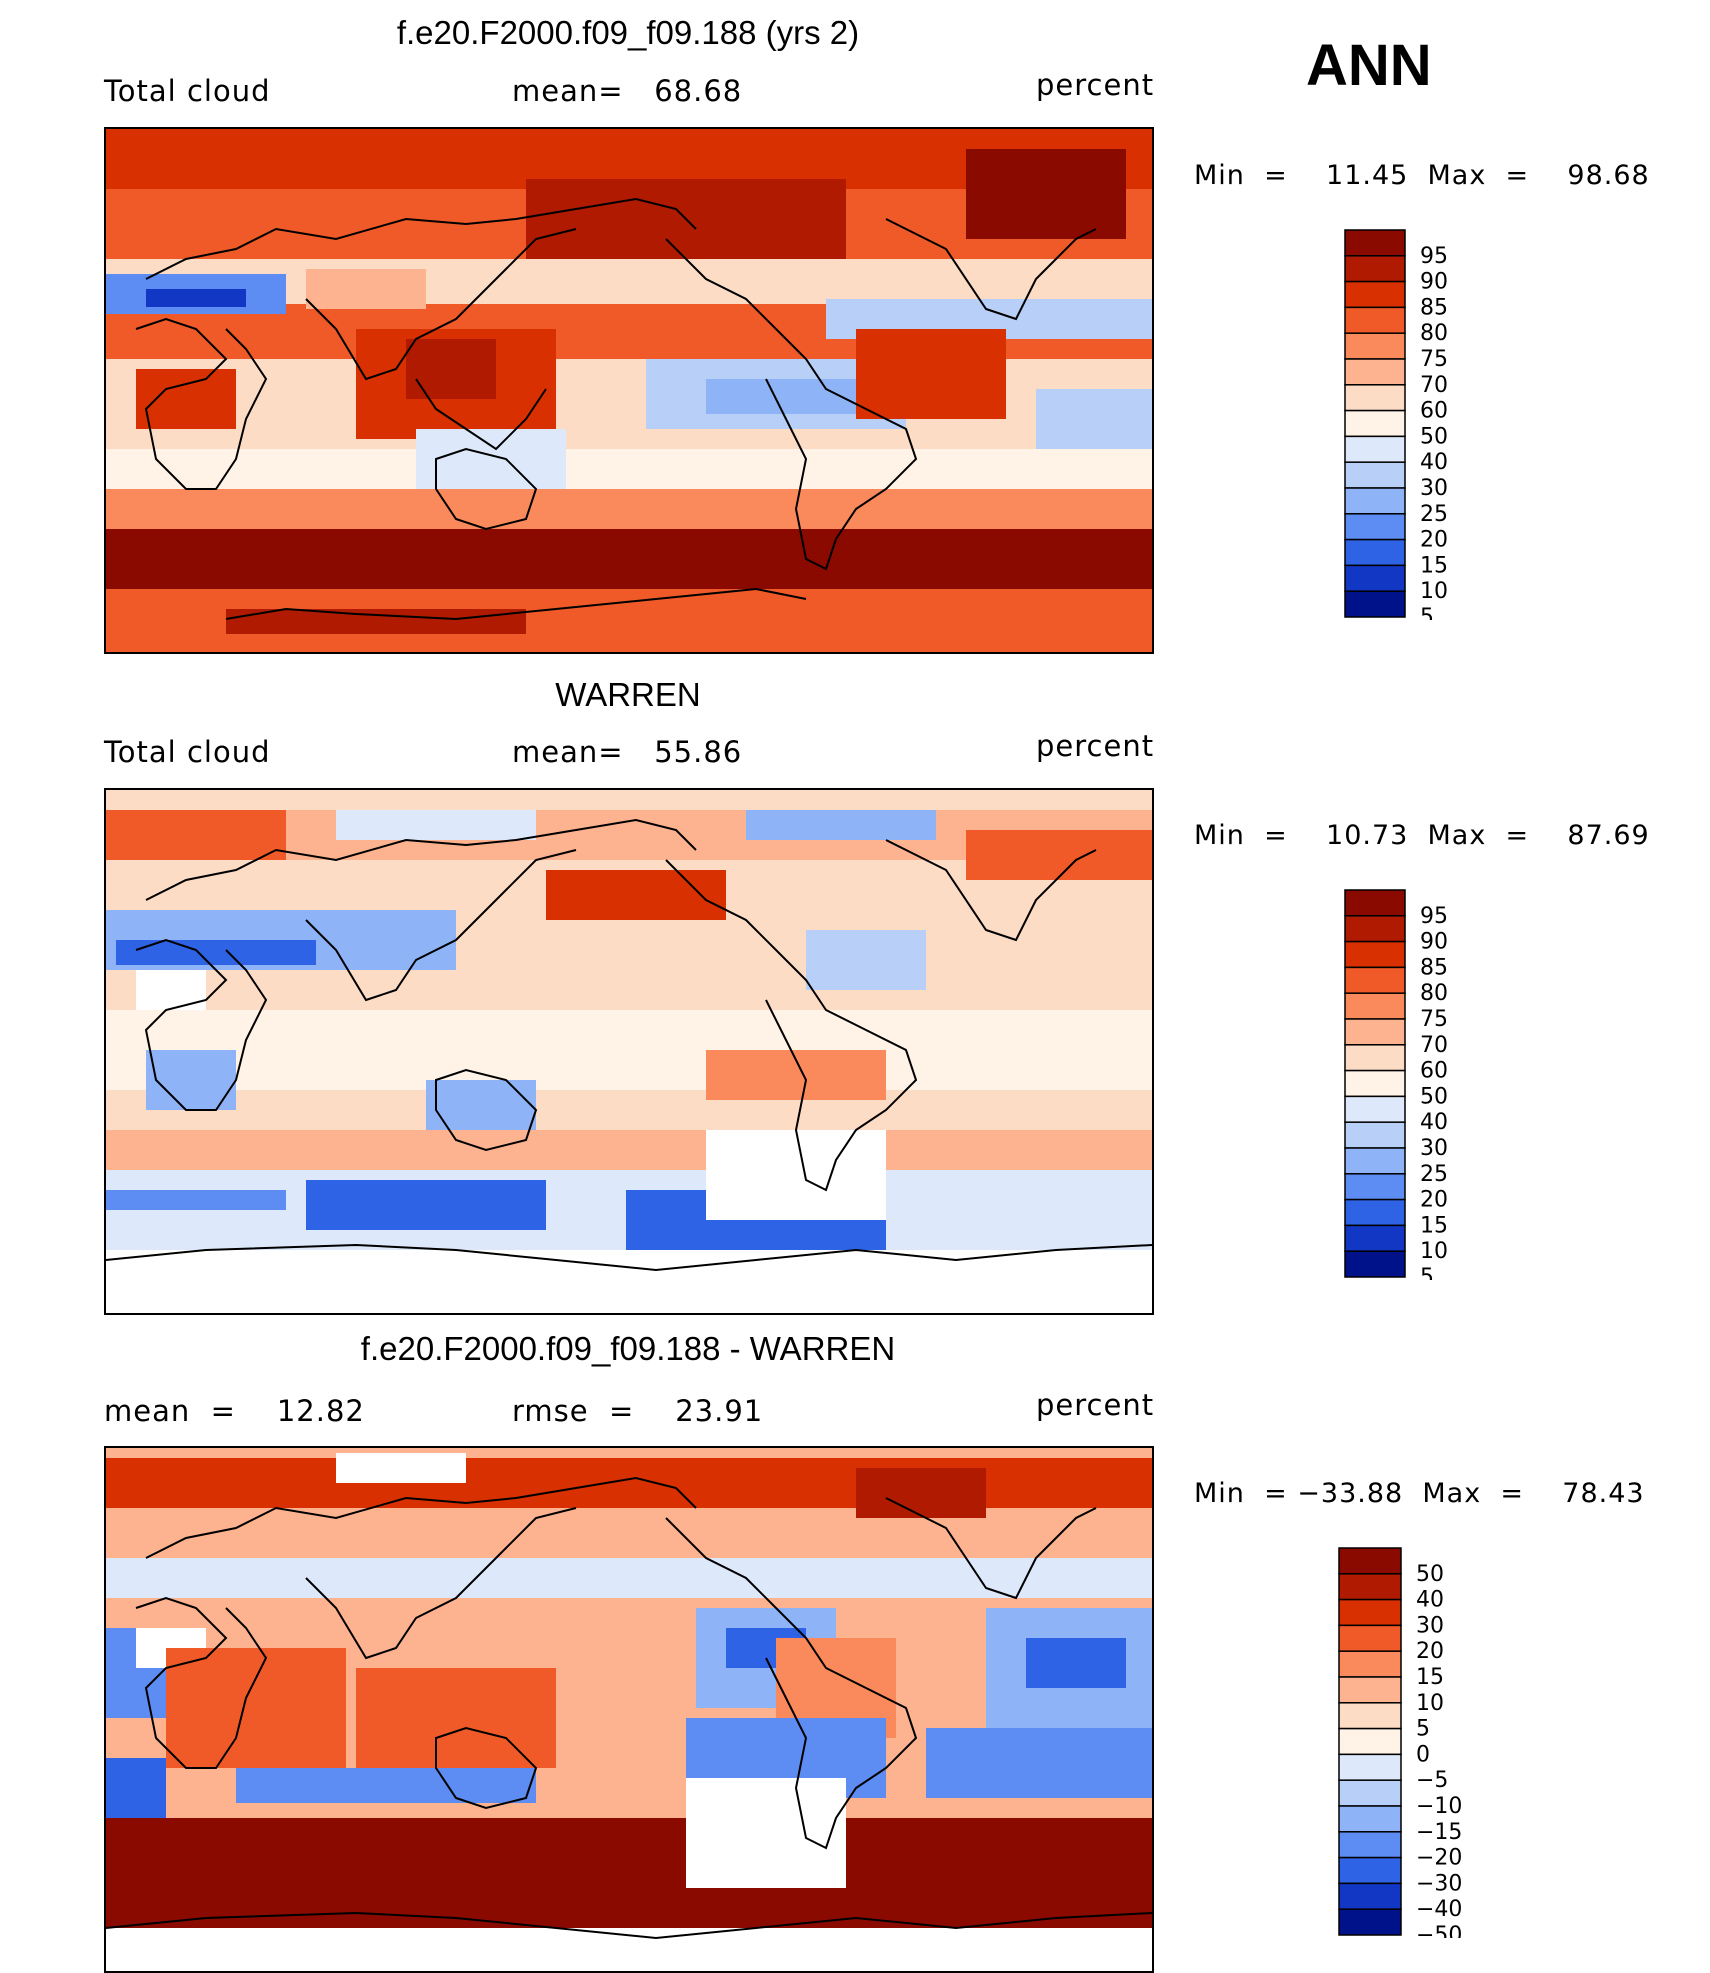  I want to click on panel-3-mean-label: mean = 12.82, so click(234, 1411).